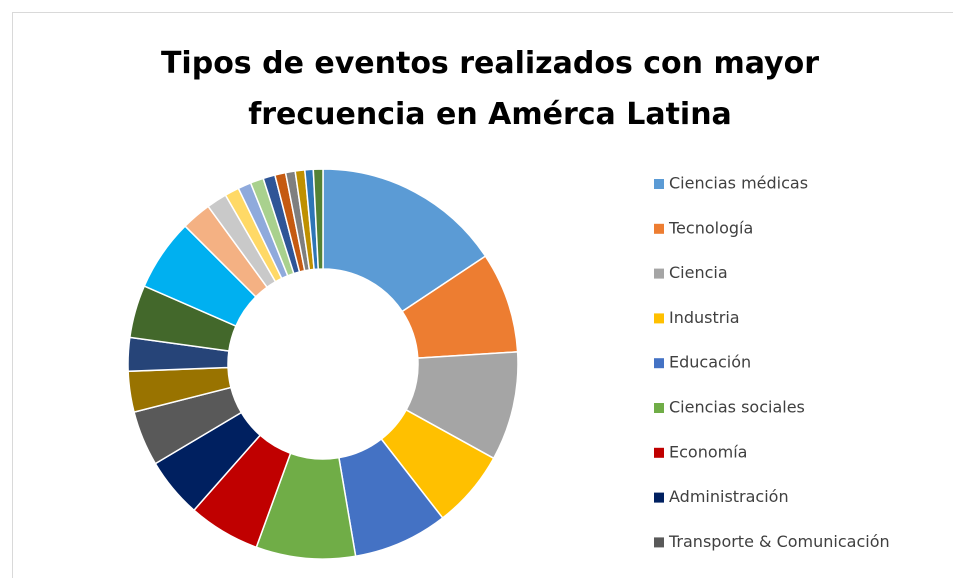  What do you see at coordinates (708, 451) in the screenshot?
I see `legend-label: Economía` at bounding box center [708, 451].